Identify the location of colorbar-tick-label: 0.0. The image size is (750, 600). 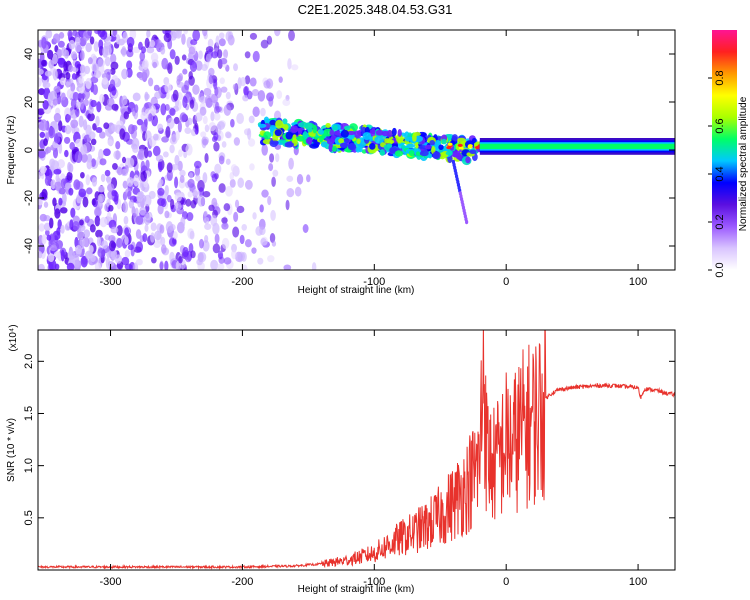
(720, 269).